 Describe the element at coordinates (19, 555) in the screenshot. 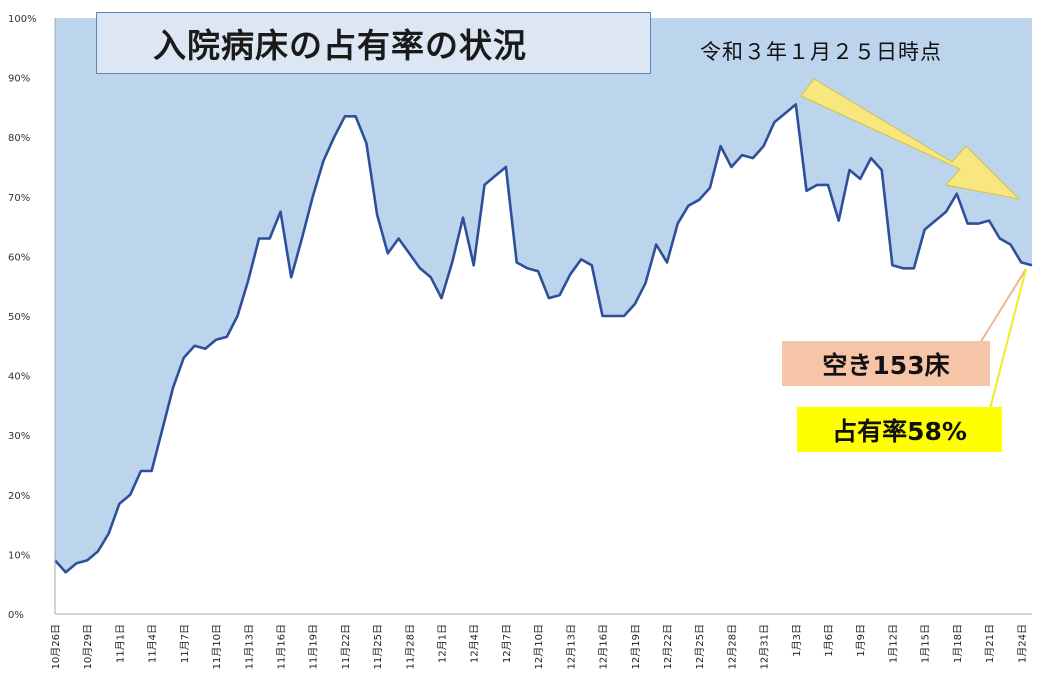

I see `y-tick-label: 10%` at that location.